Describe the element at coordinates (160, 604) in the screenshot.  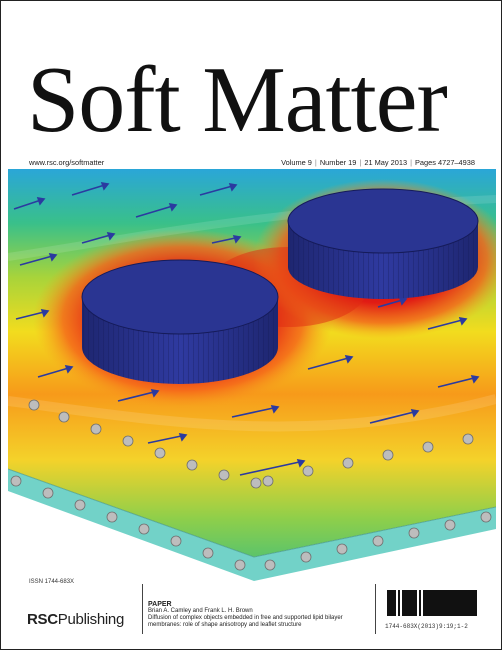
I see `paper-label: PAPER` at that location.